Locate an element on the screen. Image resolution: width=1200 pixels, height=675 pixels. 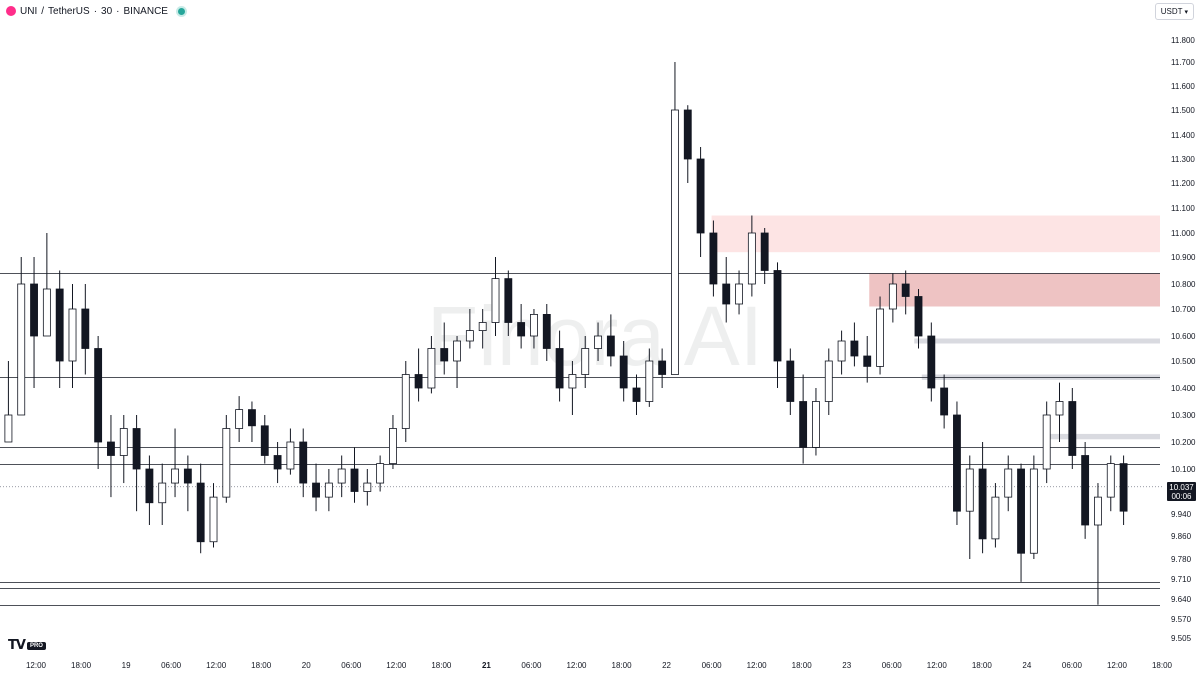
currency-label: USDT is located at coordinates (1171, 11).